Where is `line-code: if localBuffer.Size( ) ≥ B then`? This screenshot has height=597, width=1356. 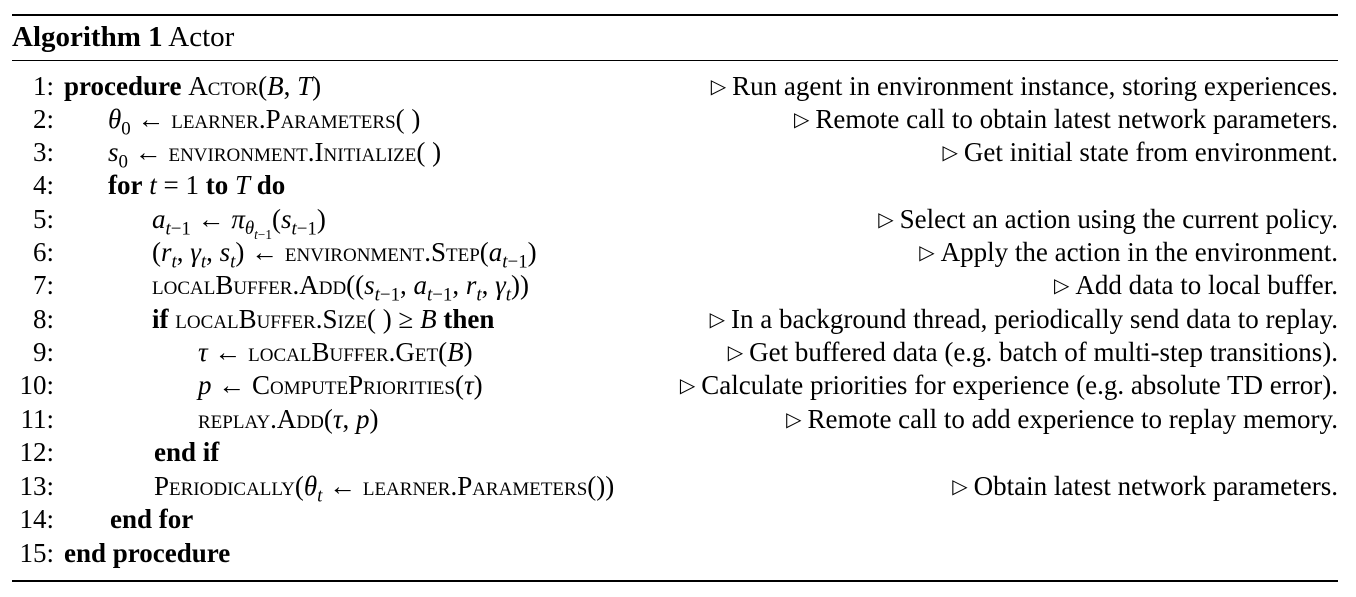 line-code: if localBuffer.Size( ) ≥ B then is located at coordinates (323, 319).